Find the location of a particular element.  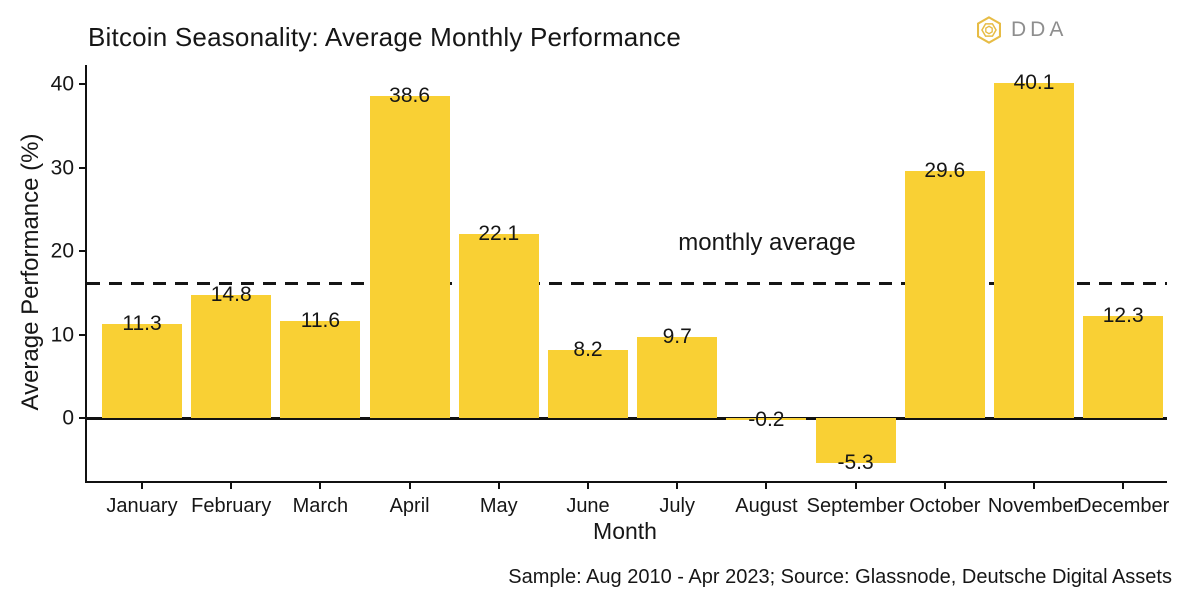

bar-august is located at coordinates (766, 419).